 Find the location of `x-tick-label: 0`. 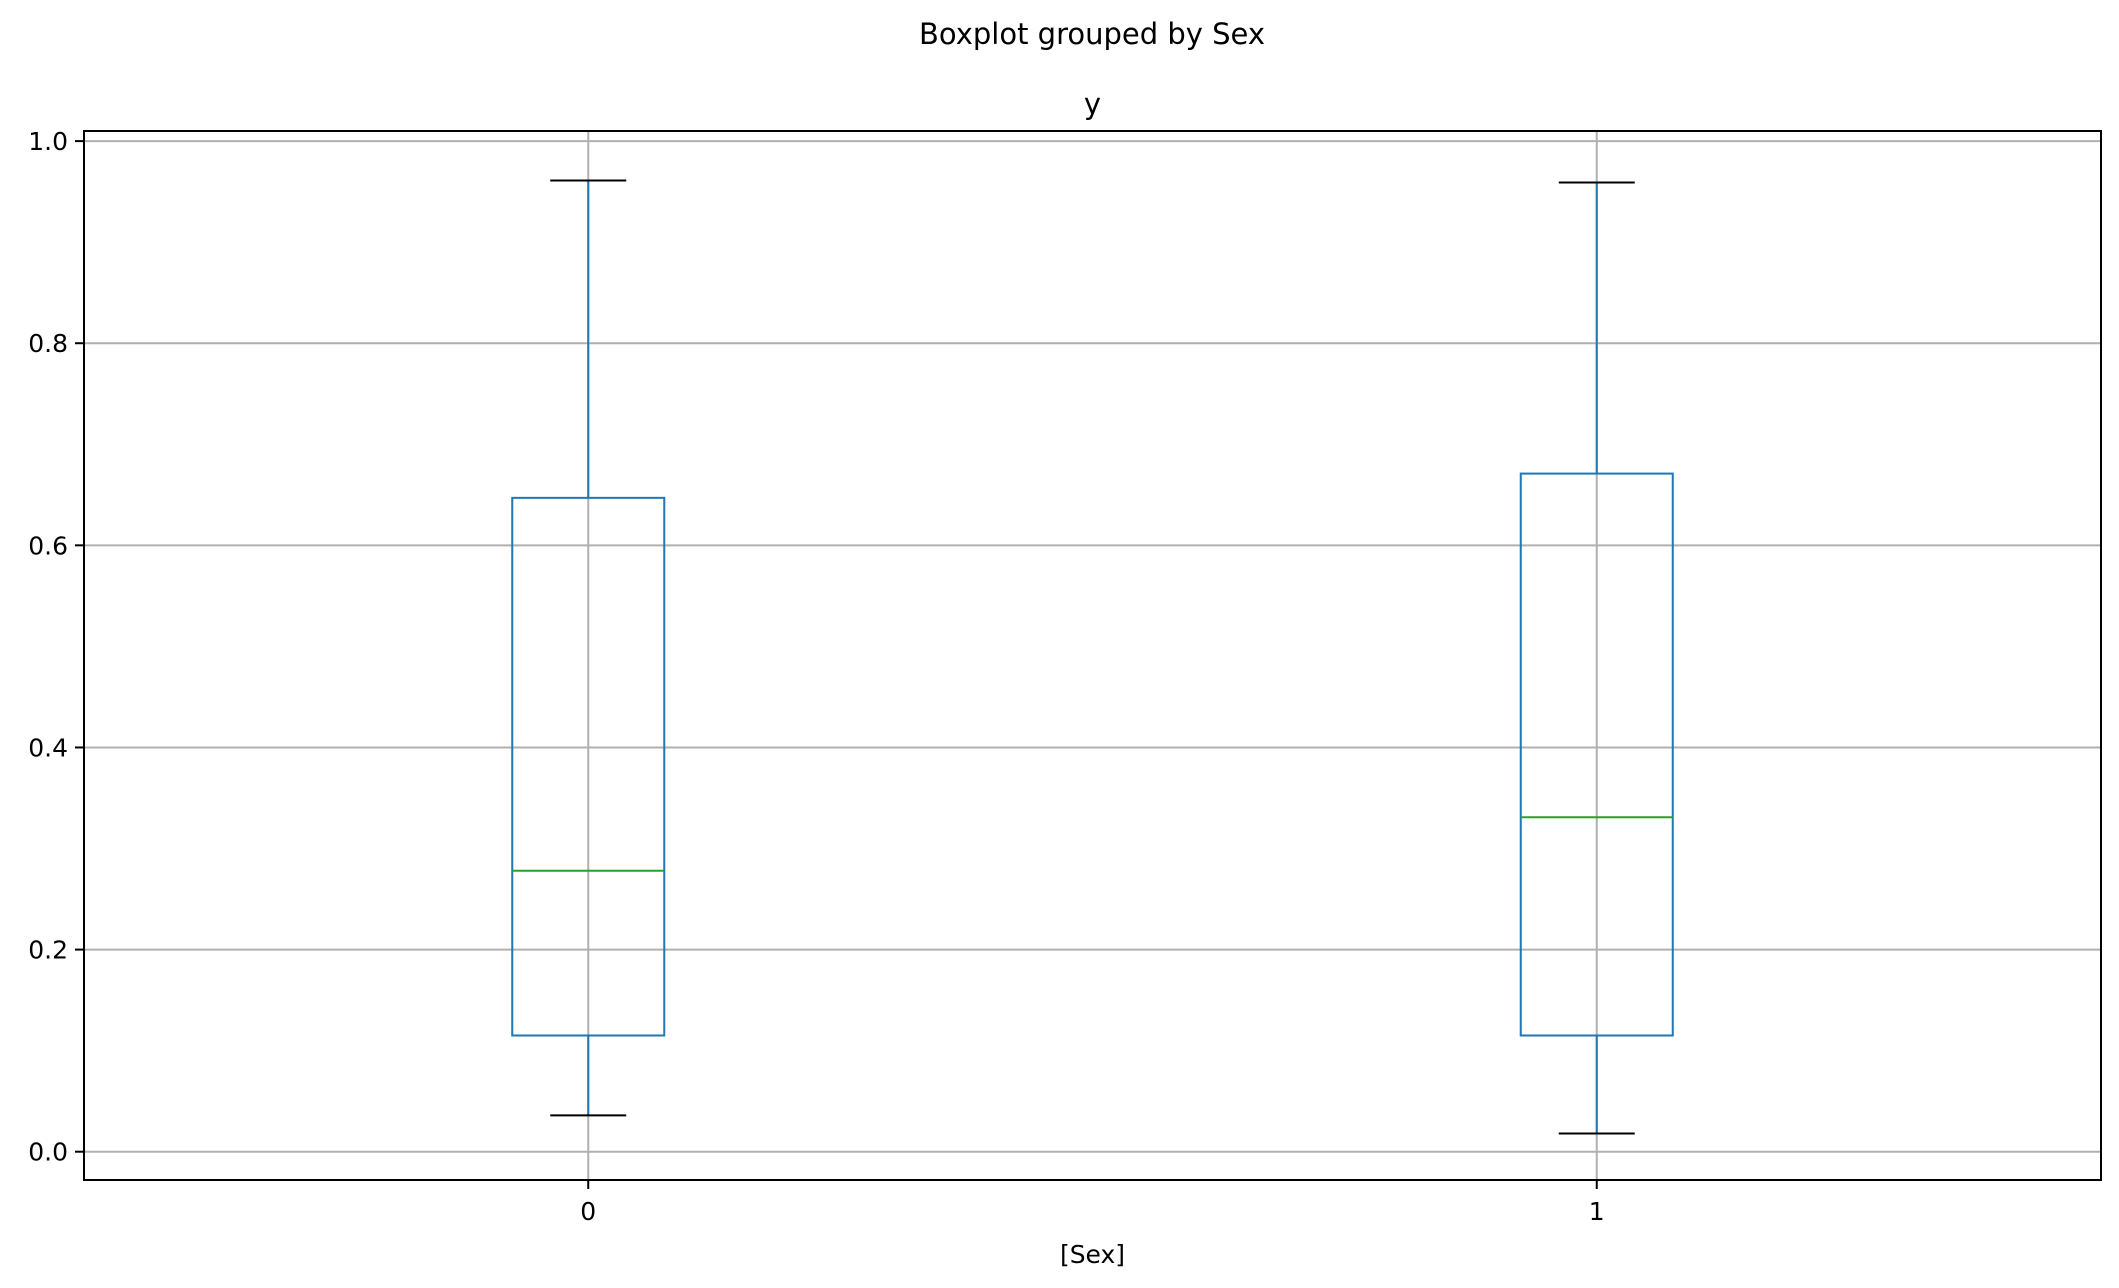

x-tick-label: 0 is located at coordinates (588, 1211).